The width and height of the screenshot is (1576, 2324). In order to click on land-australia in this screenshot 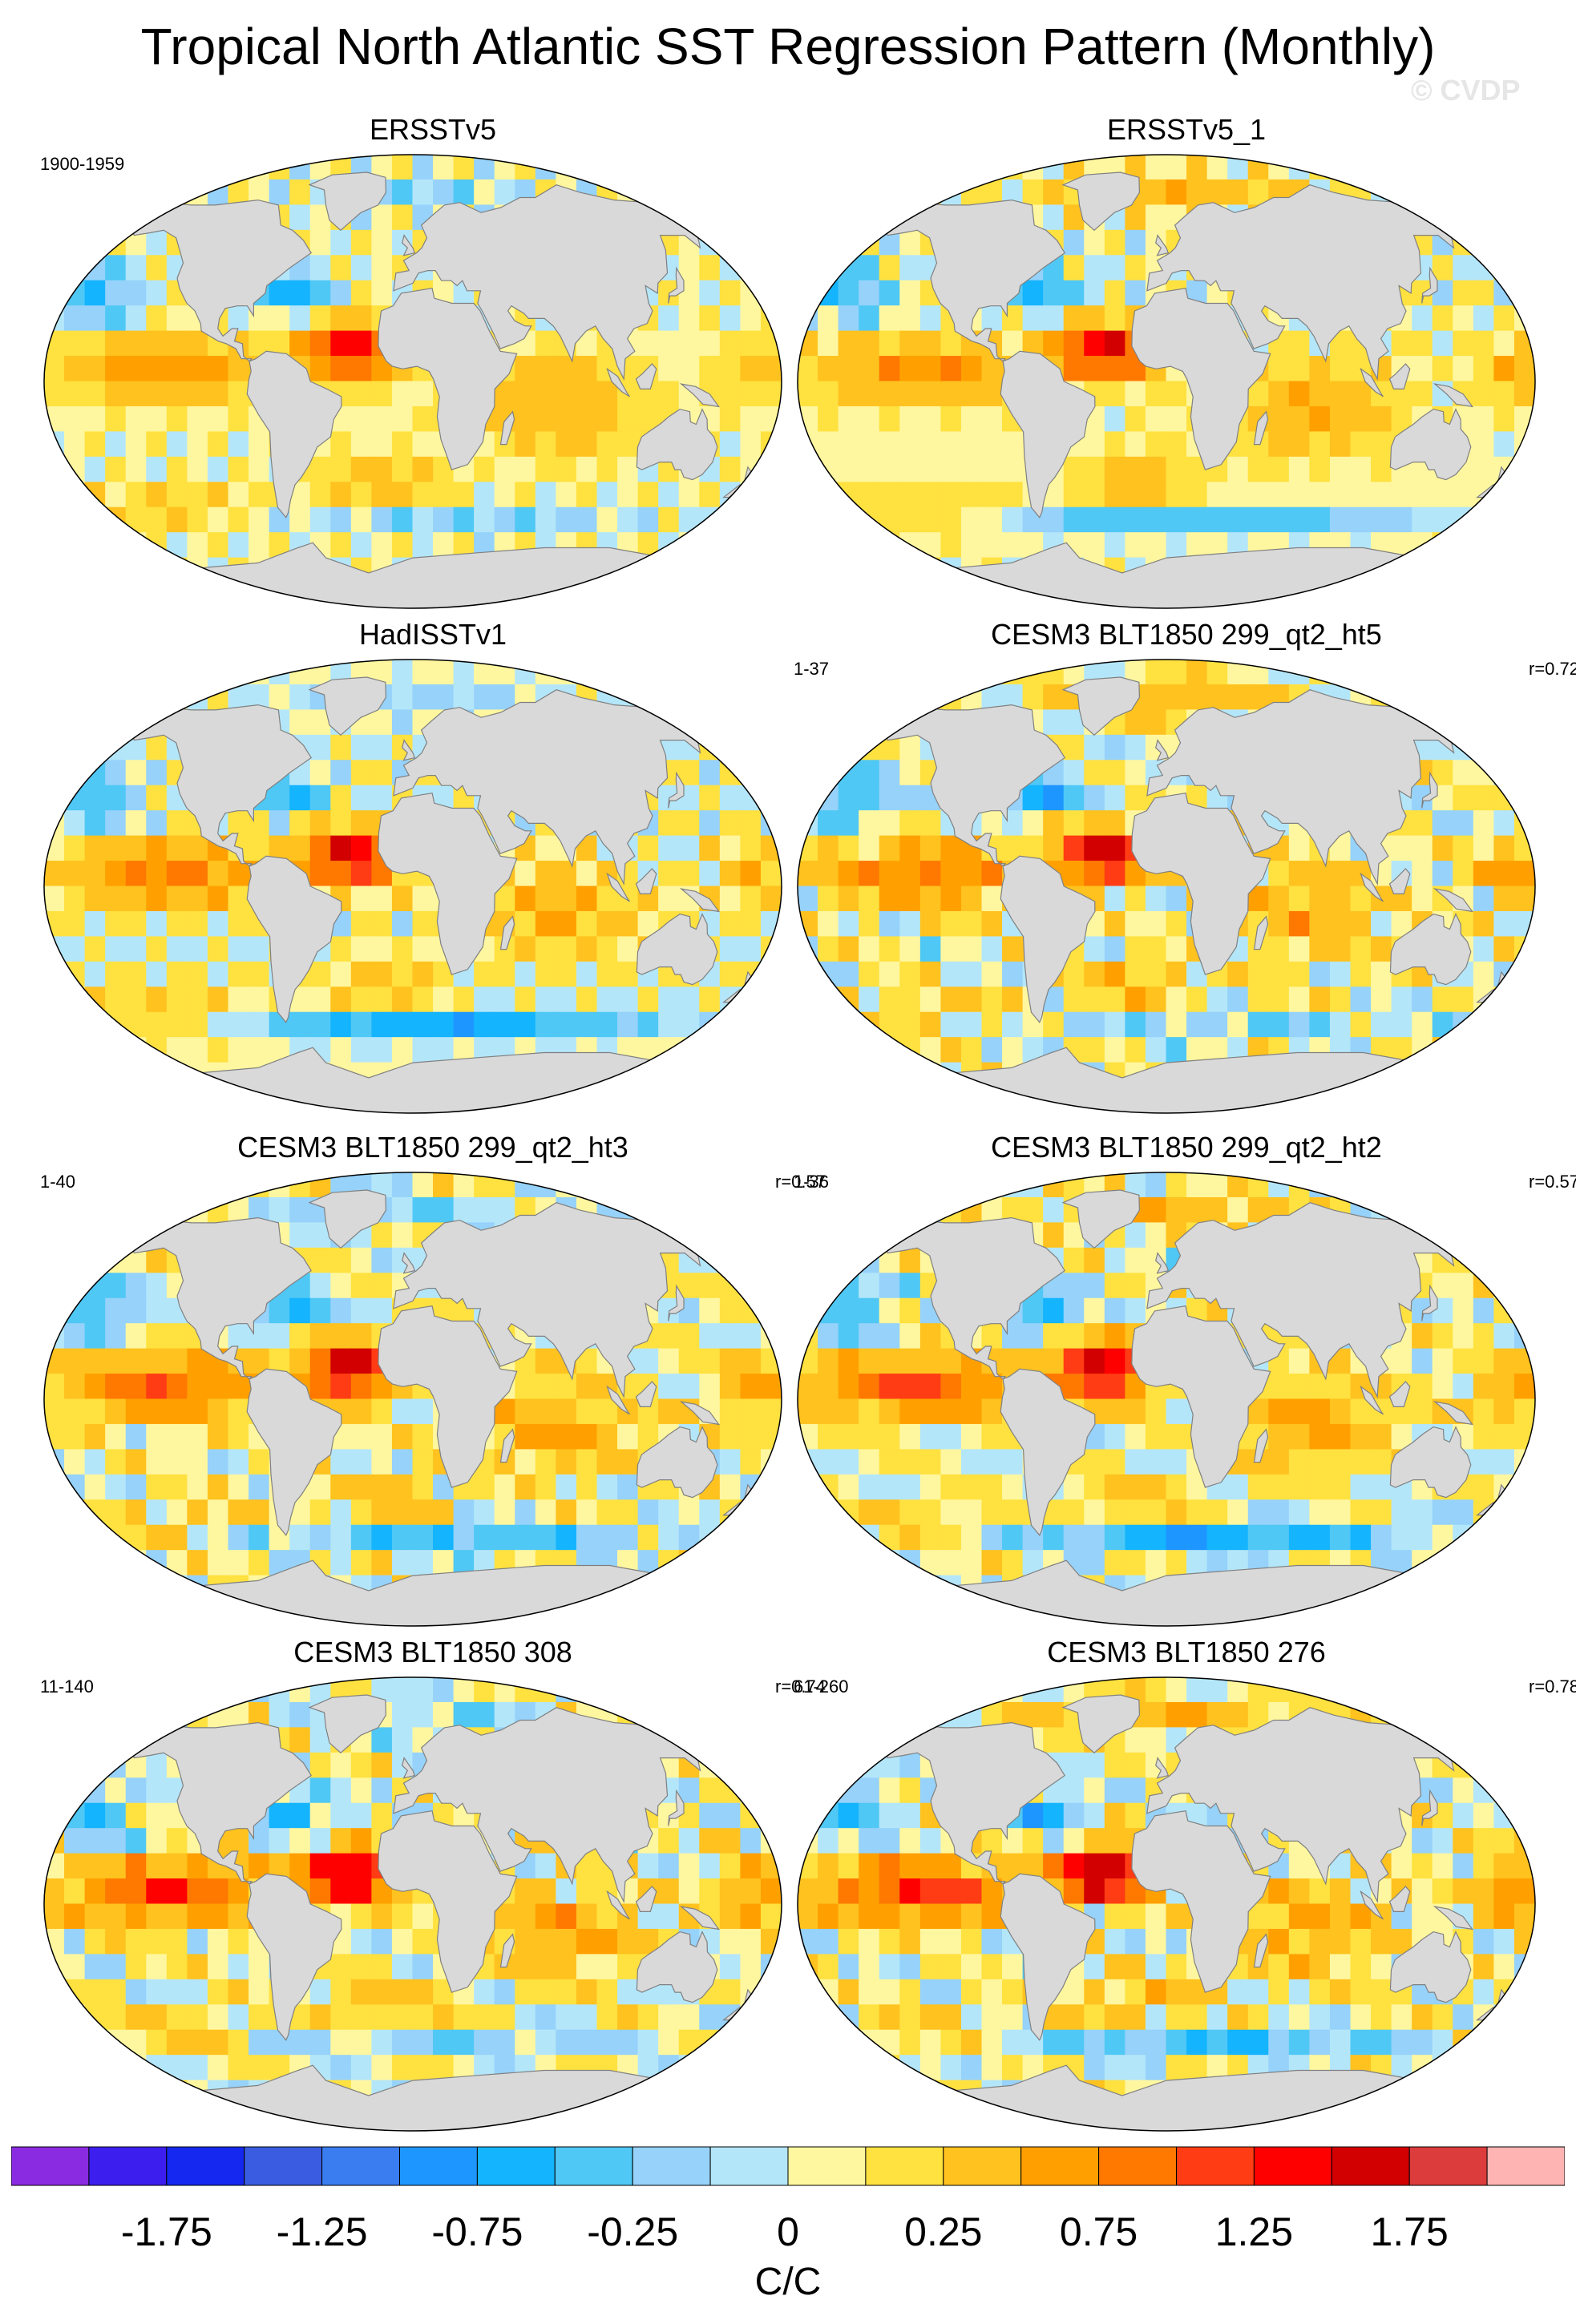, I will do `click(677, 949)`.